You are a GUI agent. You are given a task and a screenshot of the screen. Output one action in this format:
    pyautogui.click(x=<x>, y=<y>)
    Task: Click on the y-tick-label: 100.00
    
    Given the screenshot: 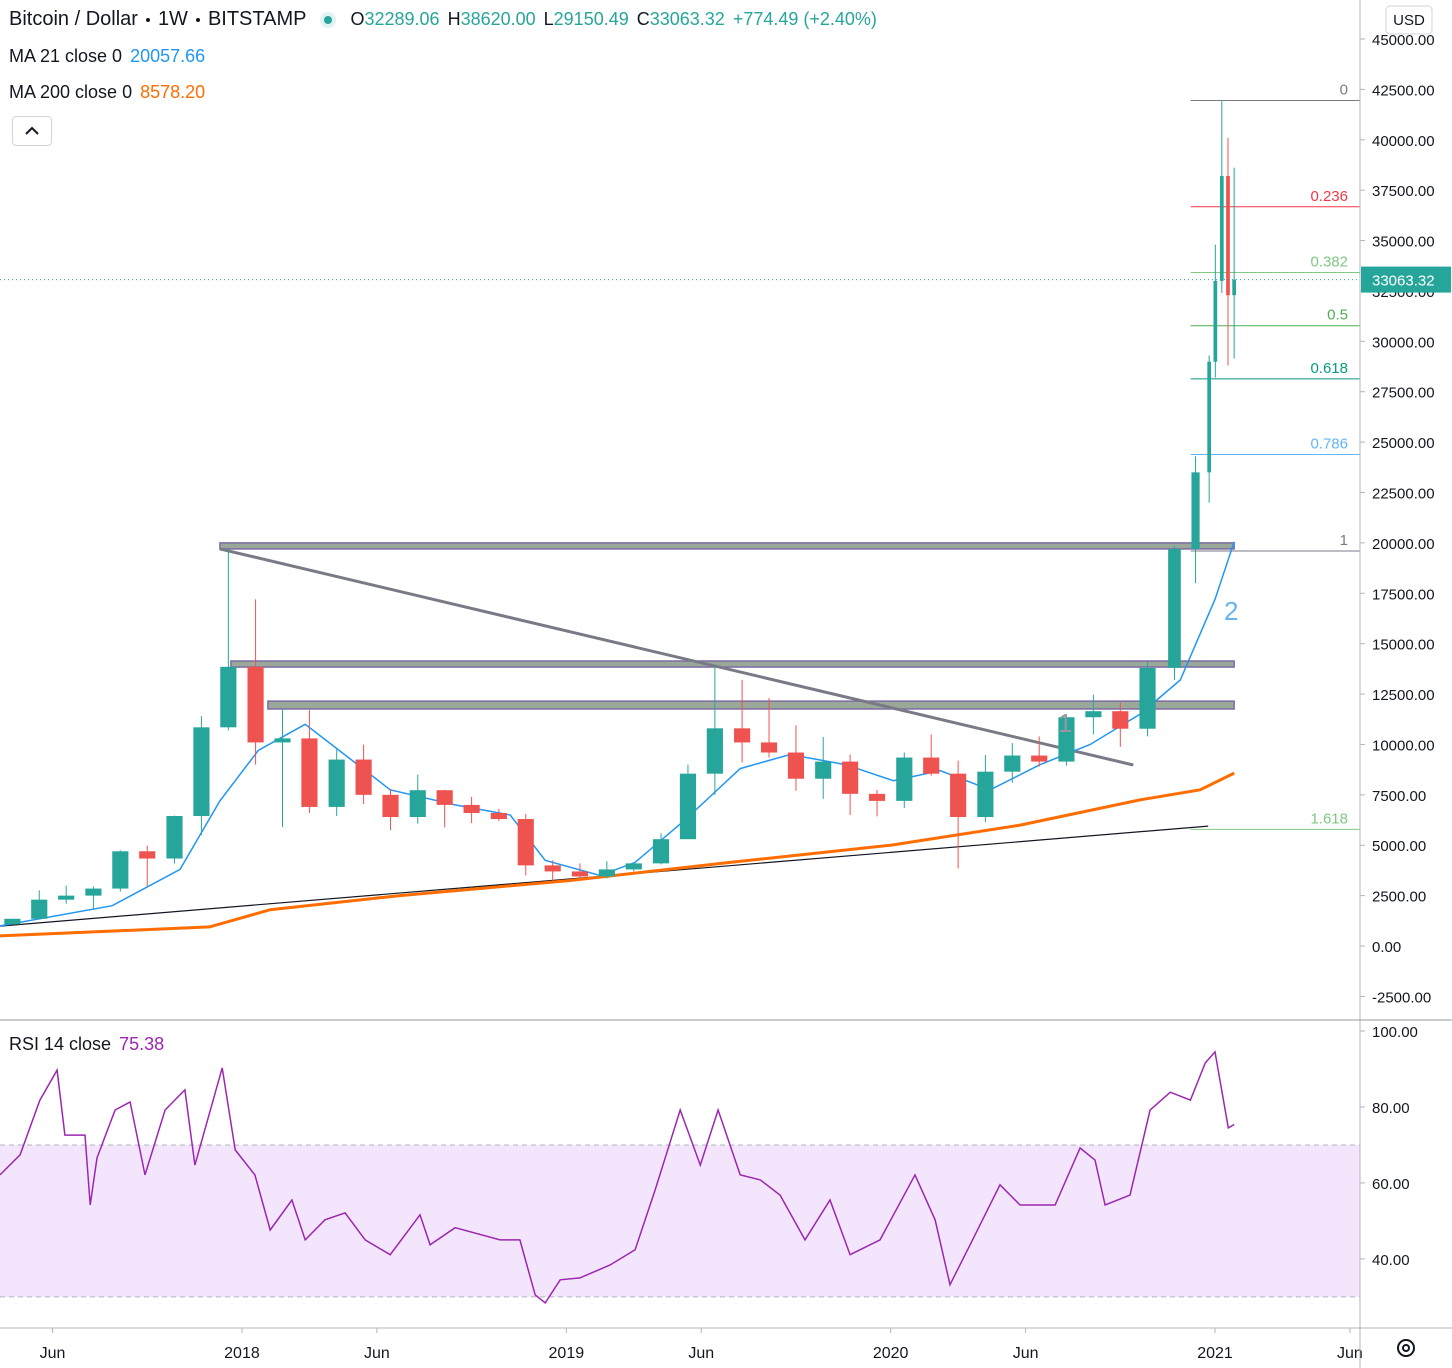 What is the action you would take?
    pyautogui.click(x=1395, y=1032)
    